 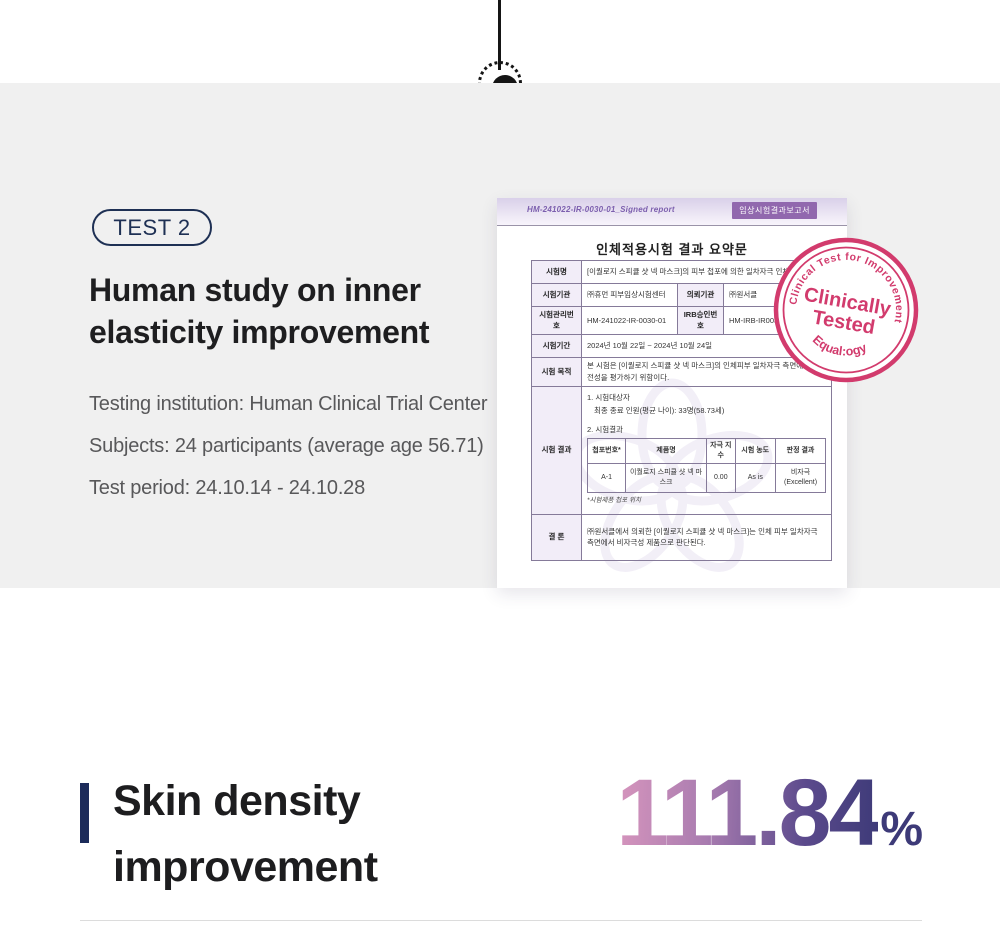 What do you see at coordinates (556, 272) in the screenshot?
I see `row-label: 시험명` at bounding box center [556, 272].